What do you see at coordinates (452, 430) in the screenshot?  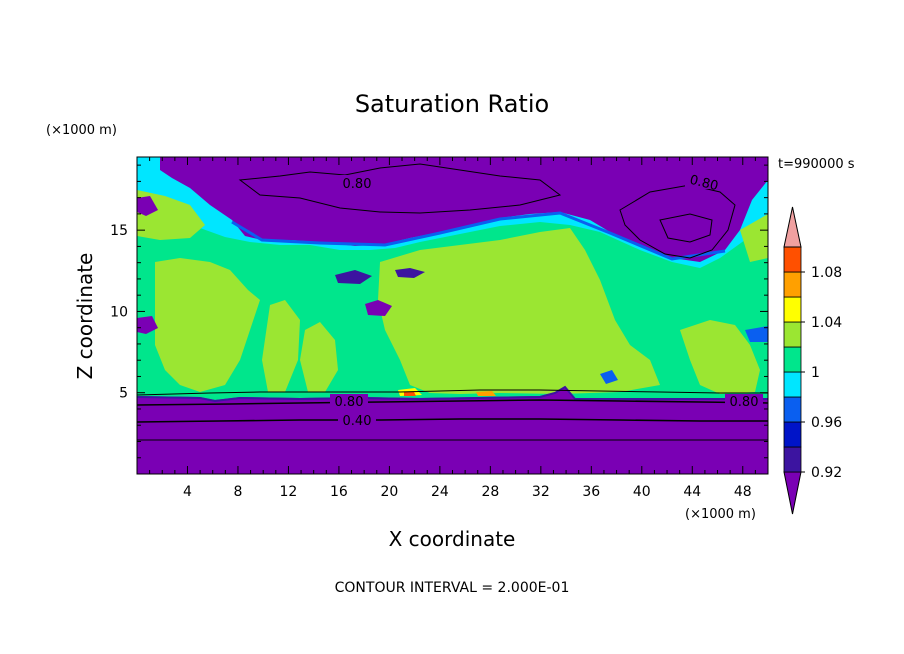 I see `lower-dry-layer` at bounding box center [452, 430].